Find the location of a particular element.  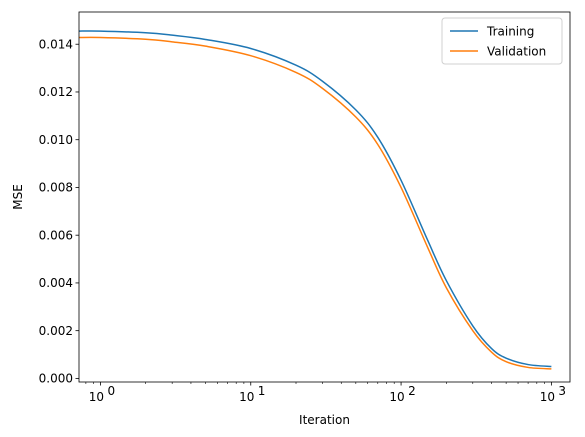

y-axis-label: MSE is located at coordinates (18, 197).